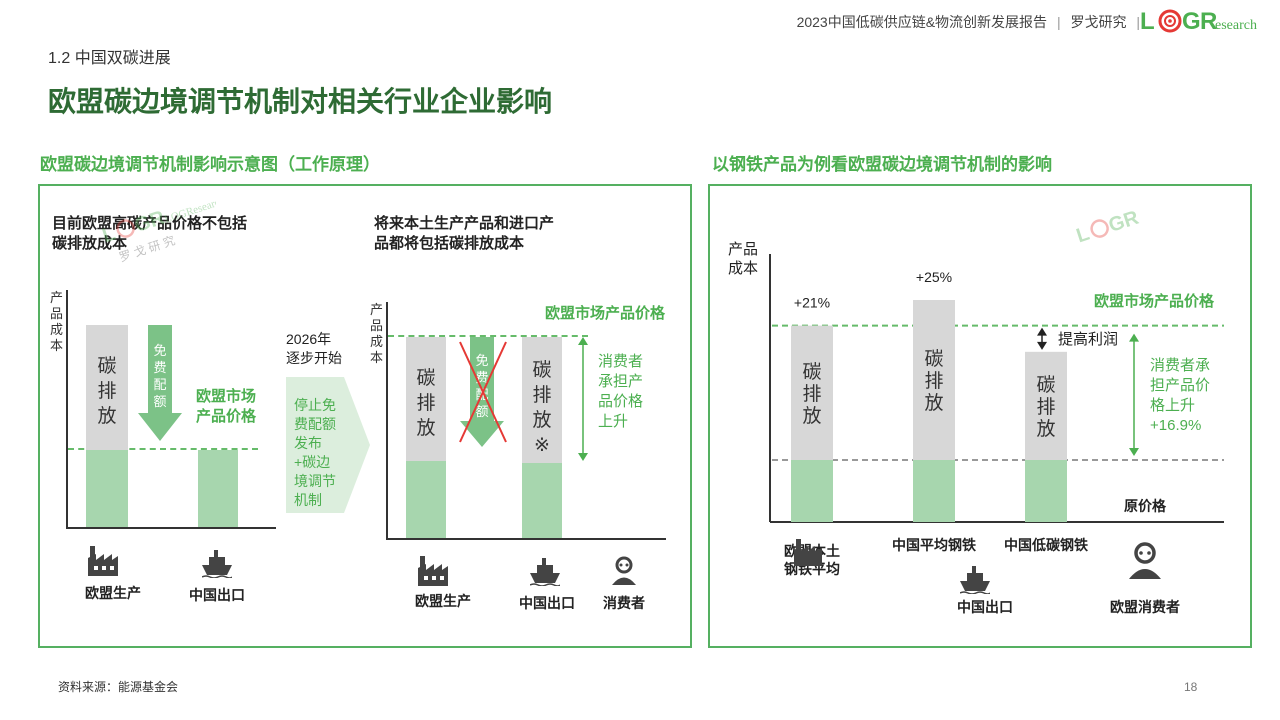 Image resolution: width=1280 pixels, height=720 pixels. I want to click on free-quota-arrow, so click(160, 383).